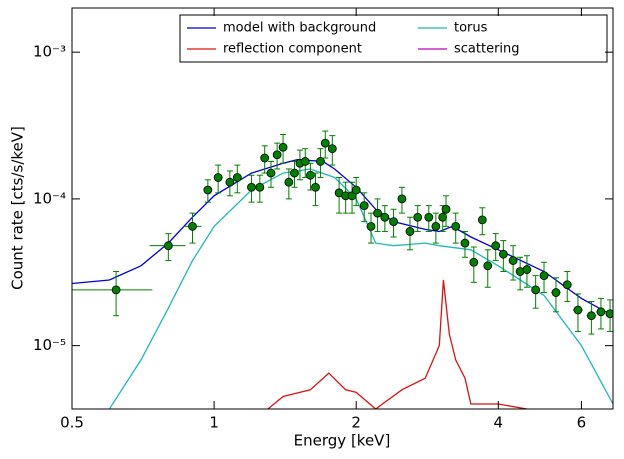 This screenshot has width=624, height=459. I want to click on legend-label: model with background, so click(299, 28).